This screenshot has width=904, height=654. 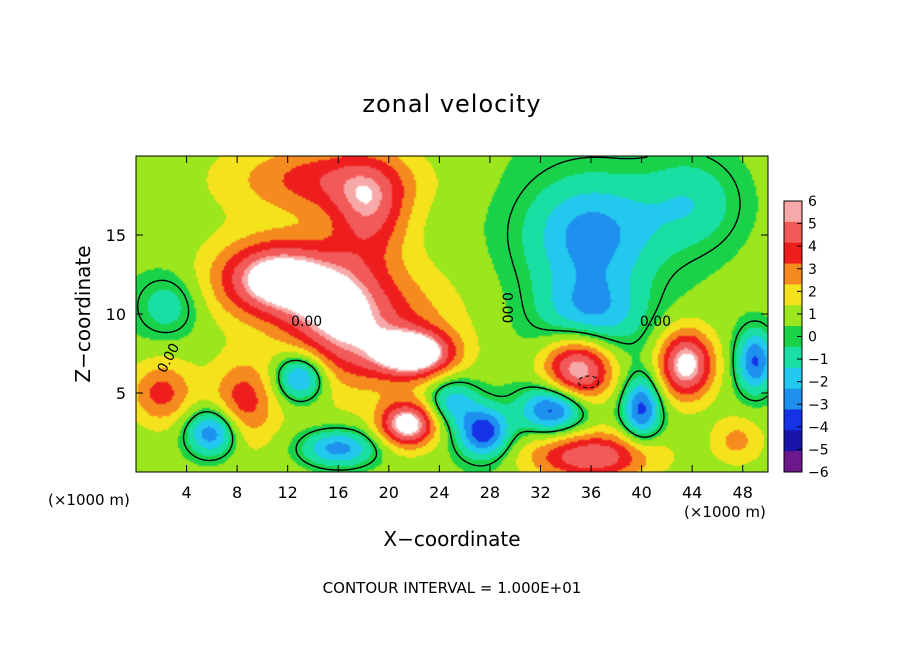 What do you see at coordinates (818, 383) in the screenshot?
I see `colorbar-tick-label: −2` at bounding box center [818, 383].